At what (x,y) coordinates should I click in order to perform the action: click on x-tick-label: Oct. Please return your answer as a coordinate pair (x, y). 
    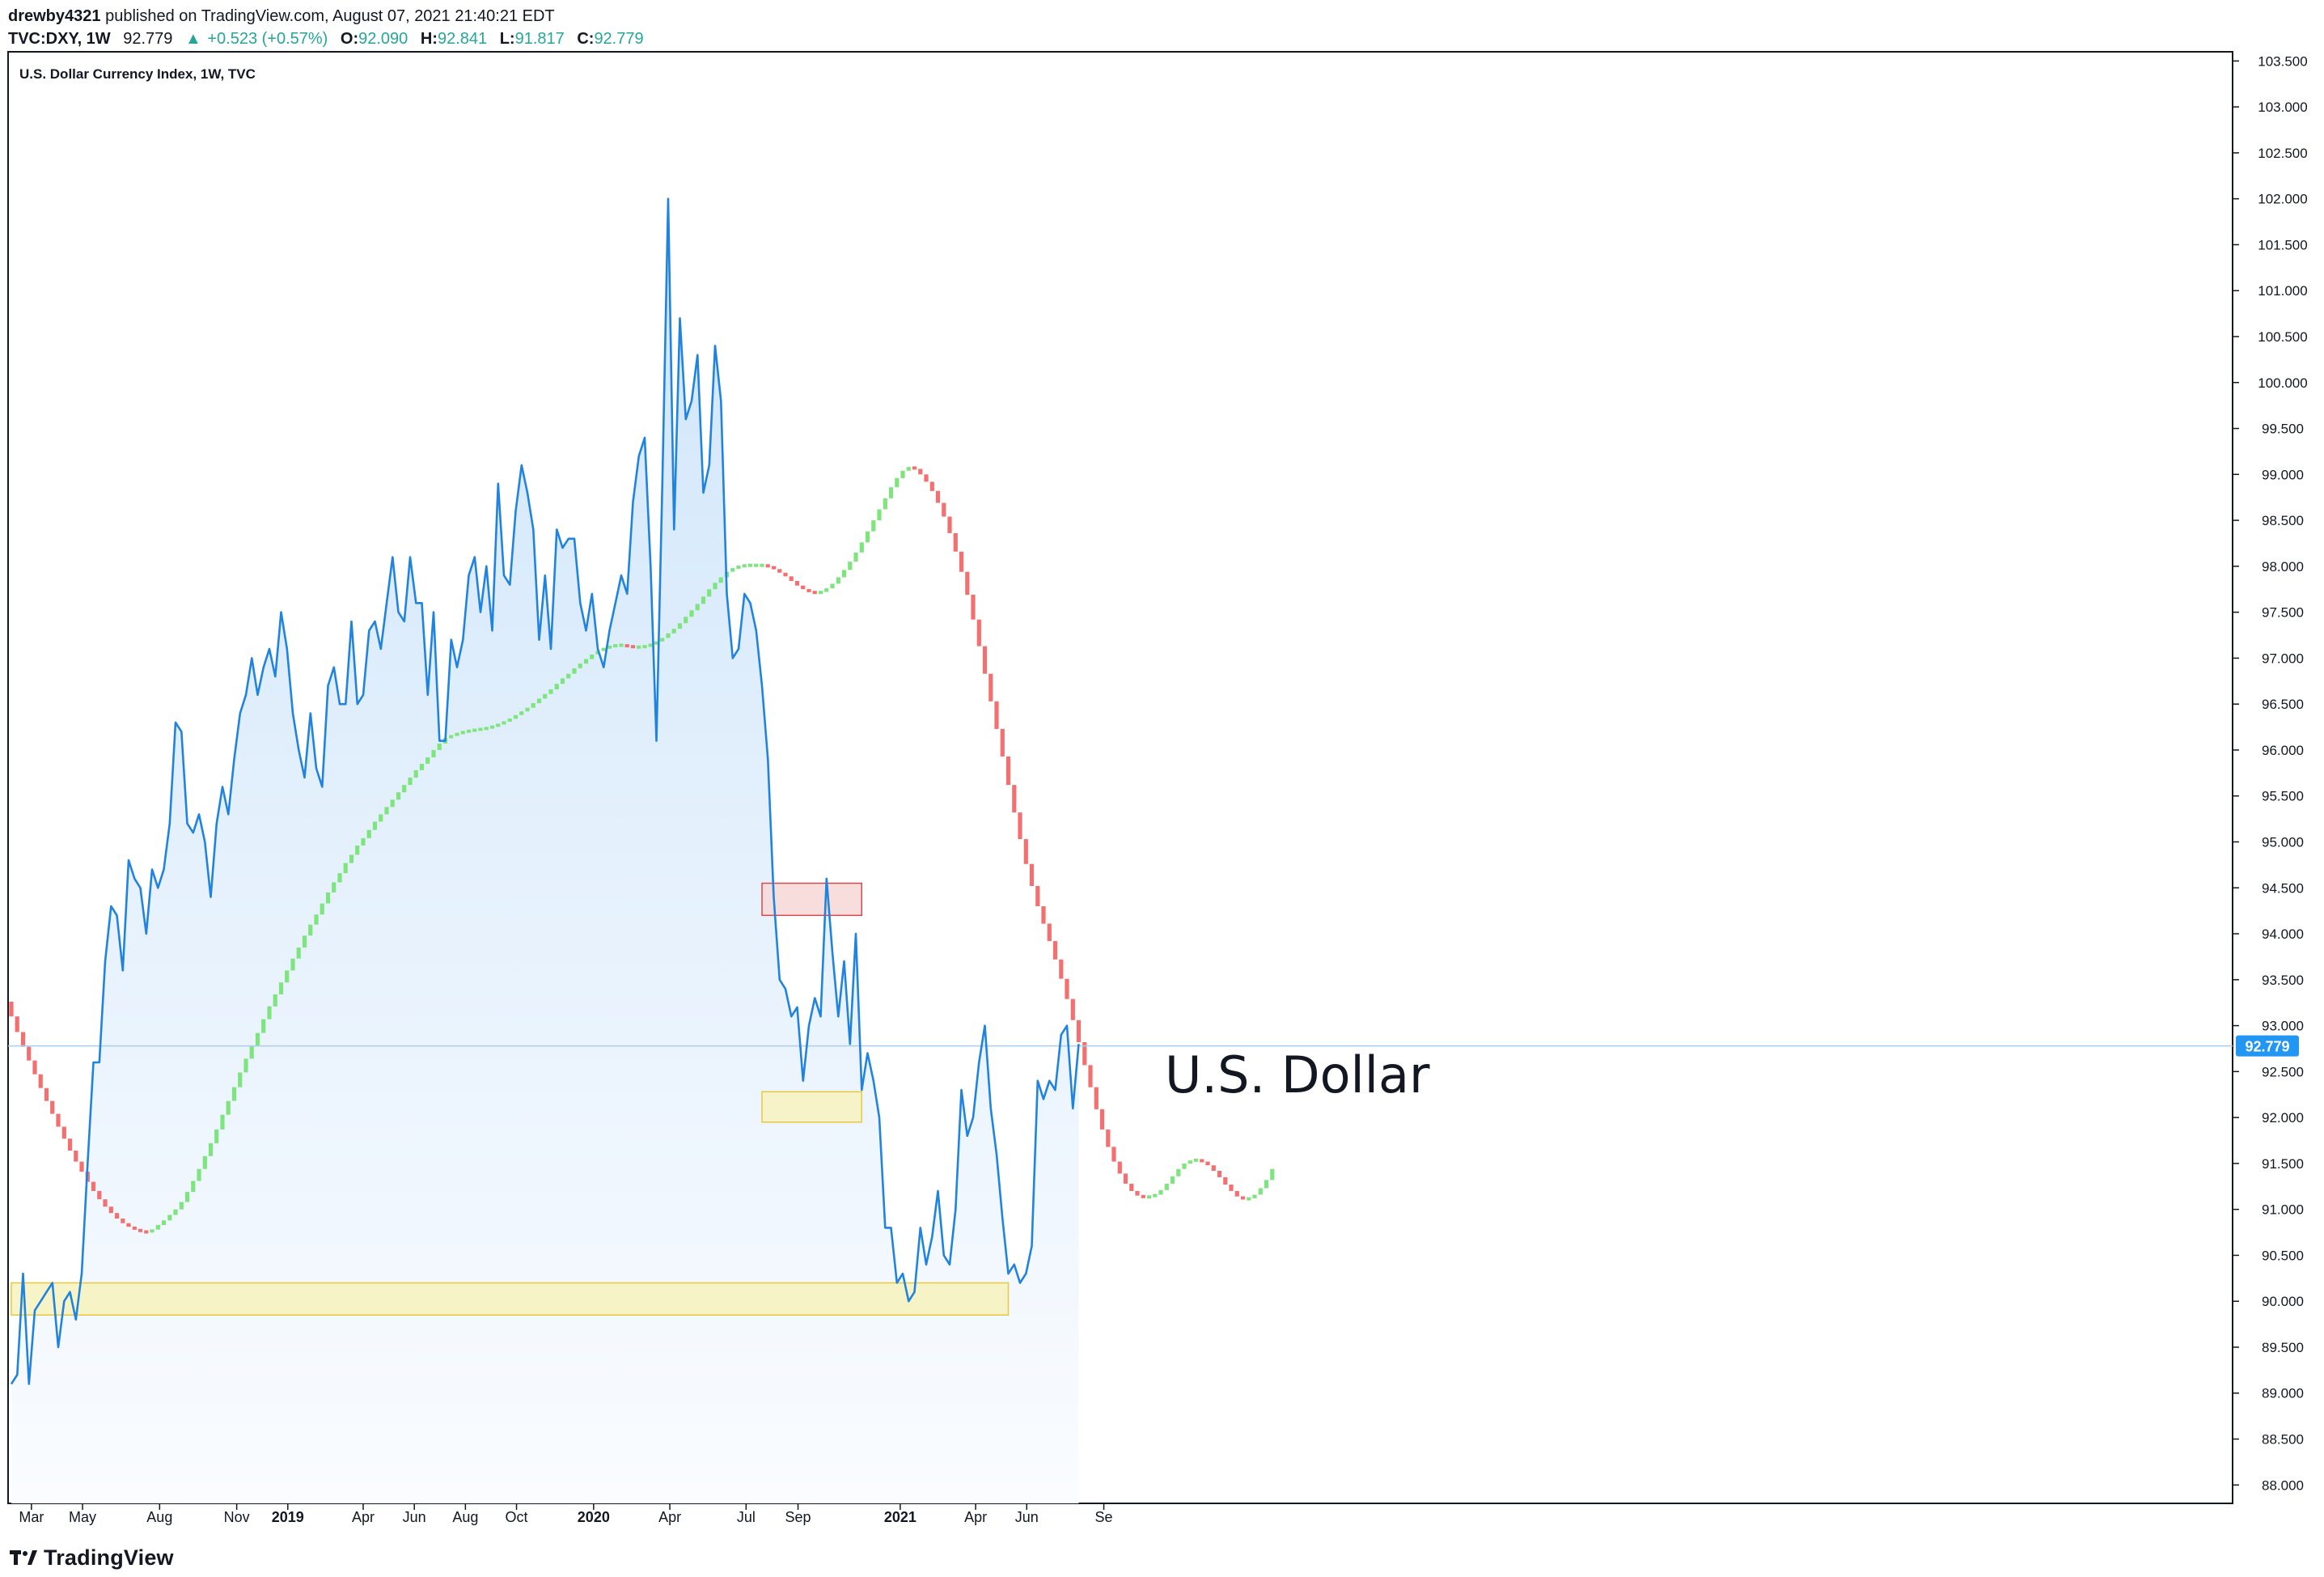
    Looking at the image, I should click on (517, 1517).